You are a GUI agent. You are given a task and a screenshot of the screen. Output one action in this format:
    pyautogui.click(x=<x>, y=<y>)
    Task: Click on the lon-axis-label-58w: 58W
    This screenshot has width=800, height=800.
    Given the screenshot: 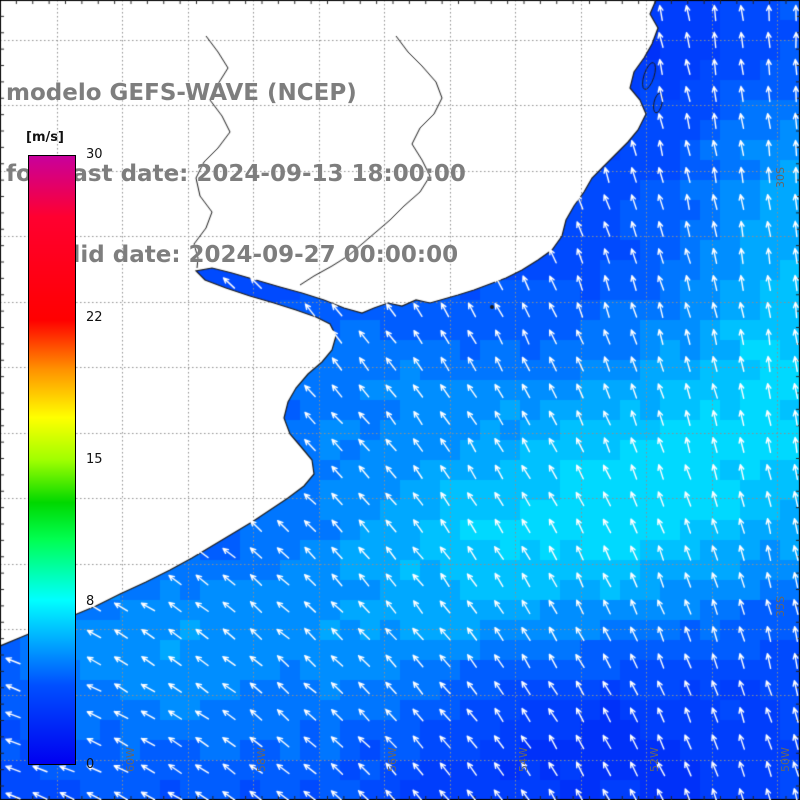 What is the action you would take?
    pyautogui.click(x=261, y=759)
    